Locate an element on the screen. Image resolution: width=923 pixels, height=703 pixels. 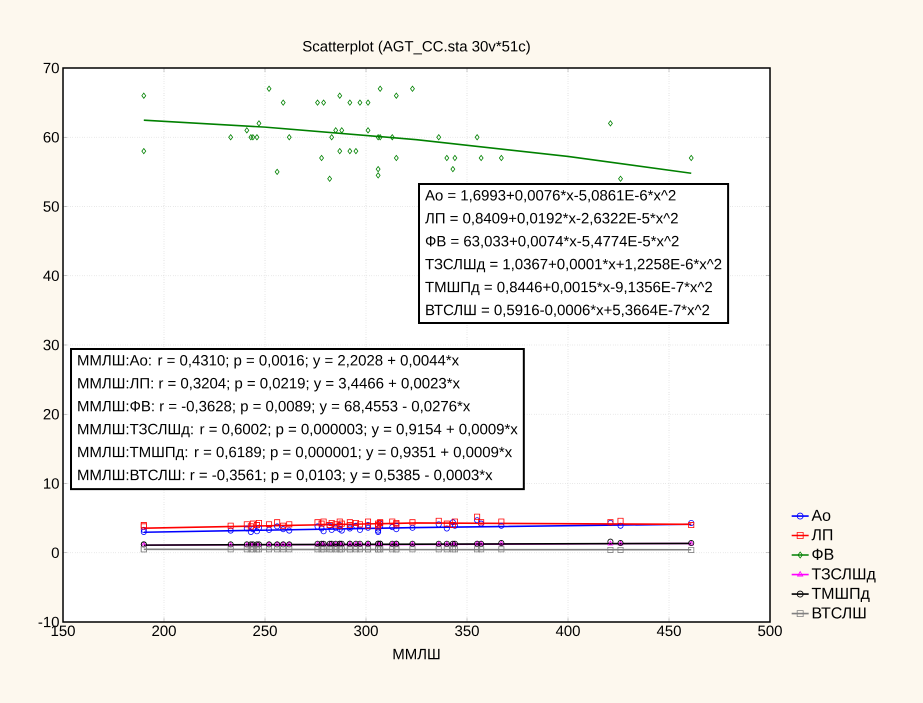
legend-label: ТМШПд is located at coordinates (841, 595).